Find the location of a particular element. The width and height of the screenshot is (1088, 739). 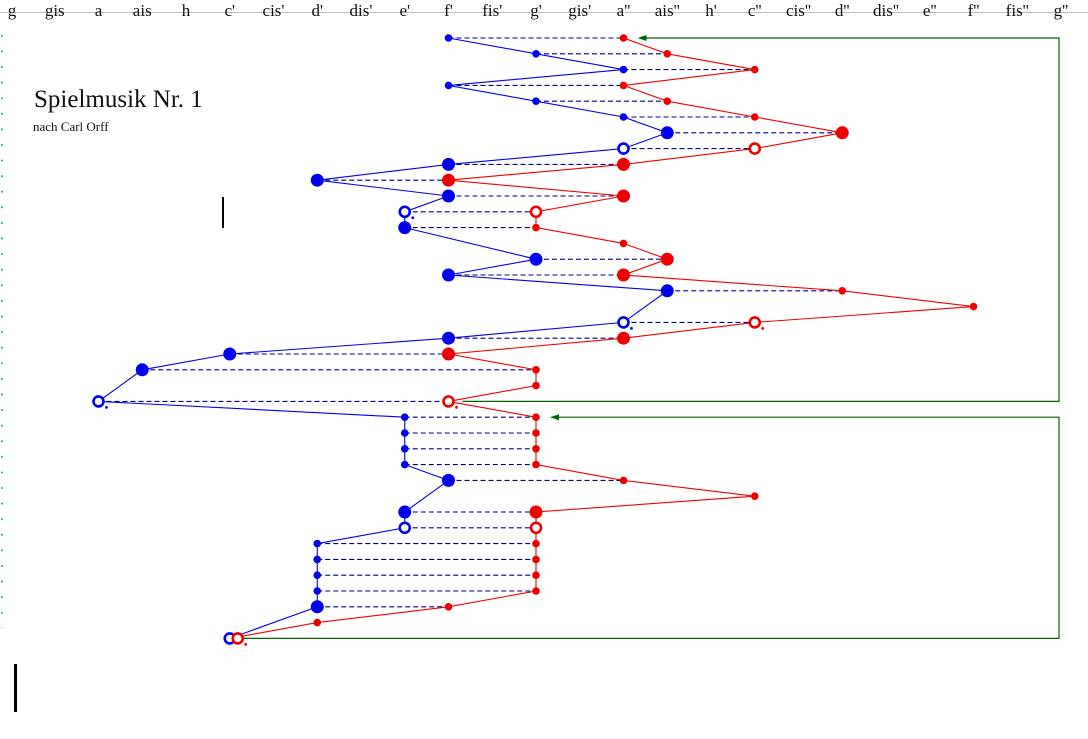

pitch-label: e'' is located at coordinates (929, 10).